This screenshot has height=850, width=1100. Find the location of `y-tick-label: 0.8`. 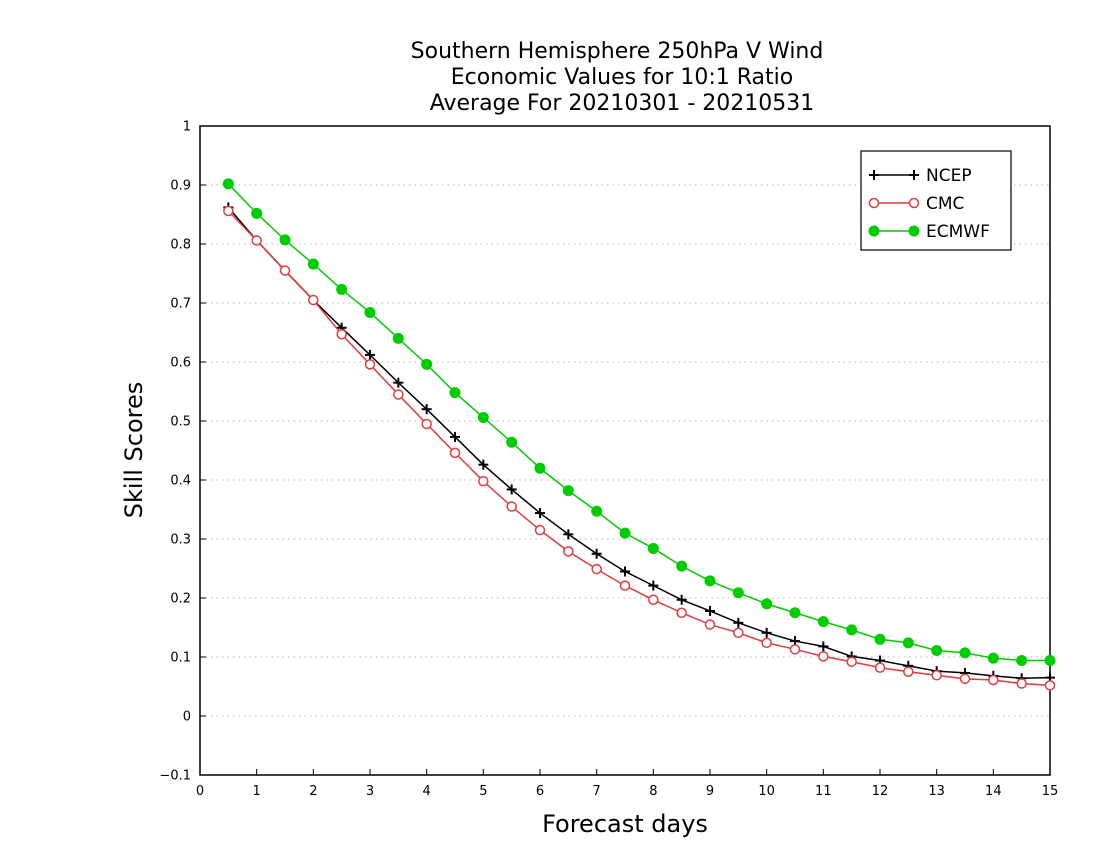

y-tick-label: 0.8 is located at coordinates (180, 245).